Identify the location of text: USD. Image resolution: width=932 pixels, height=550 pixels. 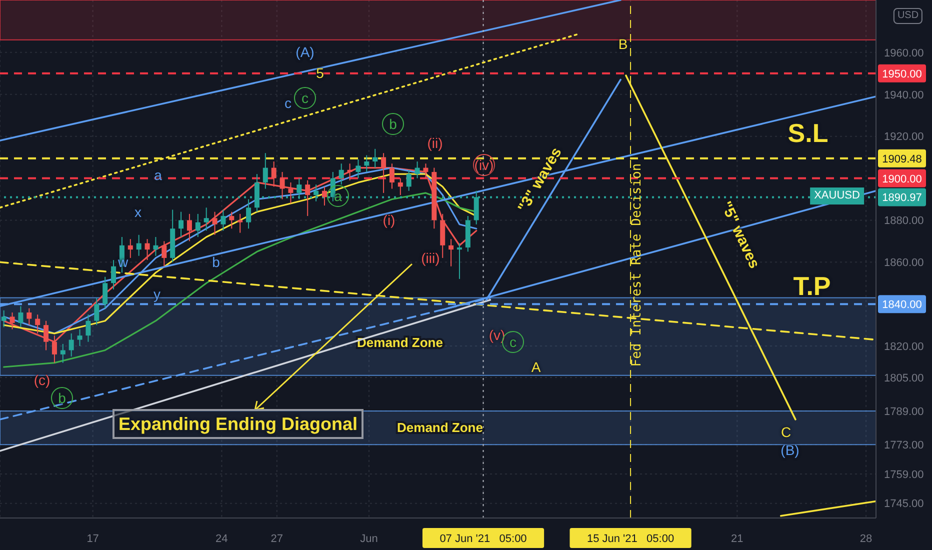
(908, 16).